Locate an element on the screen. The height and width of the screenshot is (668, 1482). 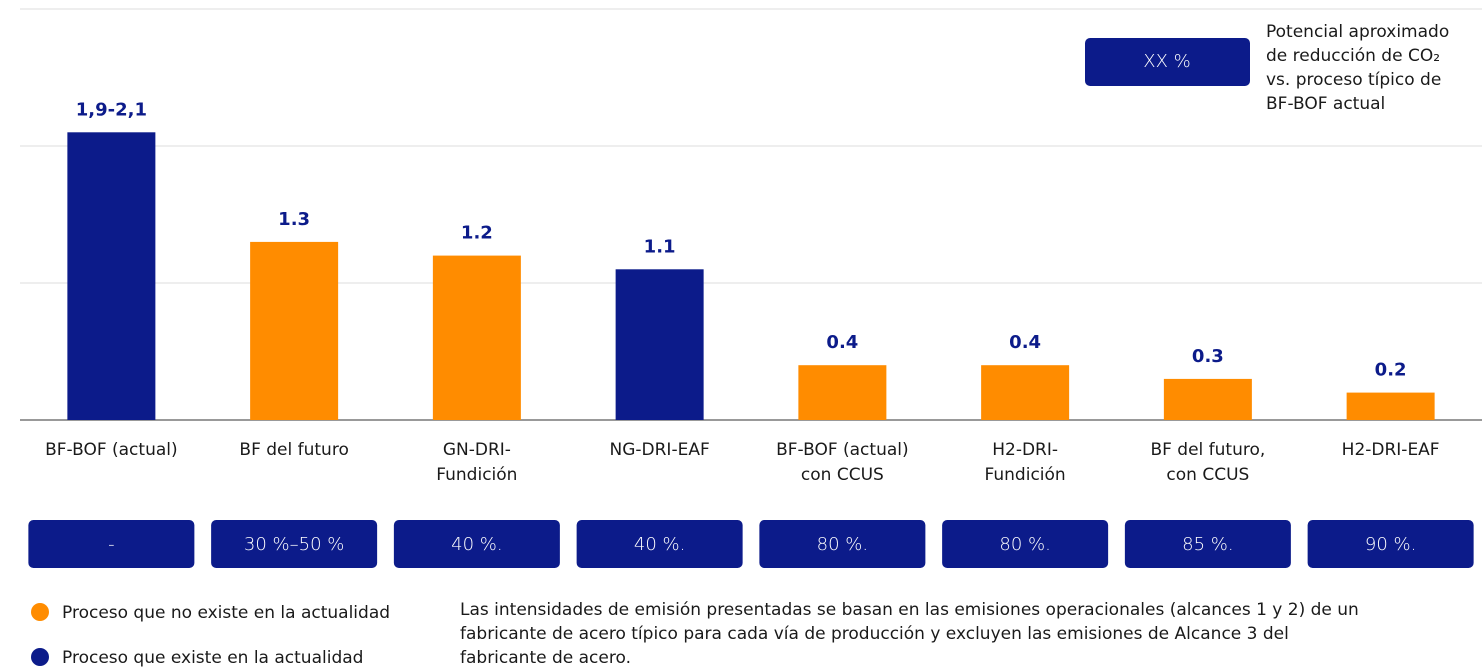
key-box-label: XX % is located at coordinates (1167, 61).